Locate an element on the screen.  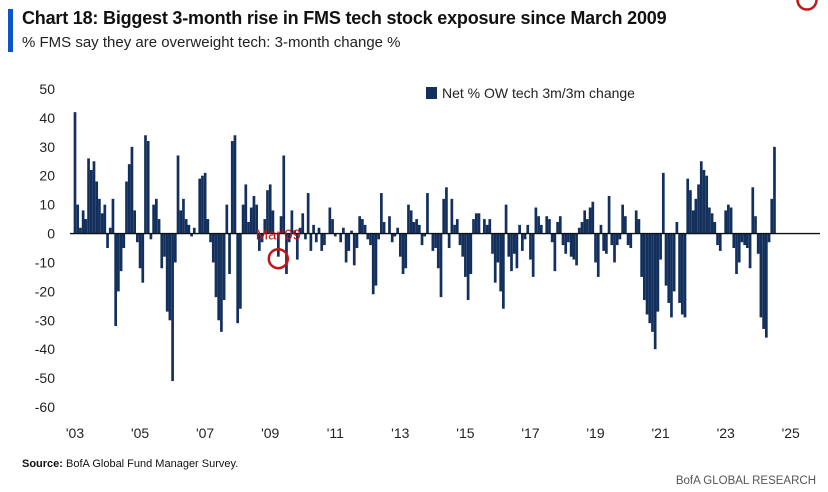
y-tick-label: 0 is located at coordinates (51, 234).